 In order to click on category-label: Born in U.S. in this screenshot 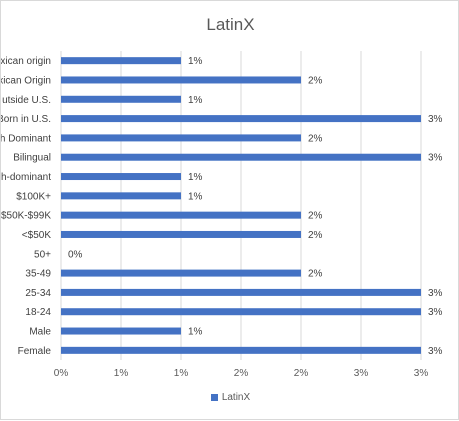, I will do `click(26, 119)`.